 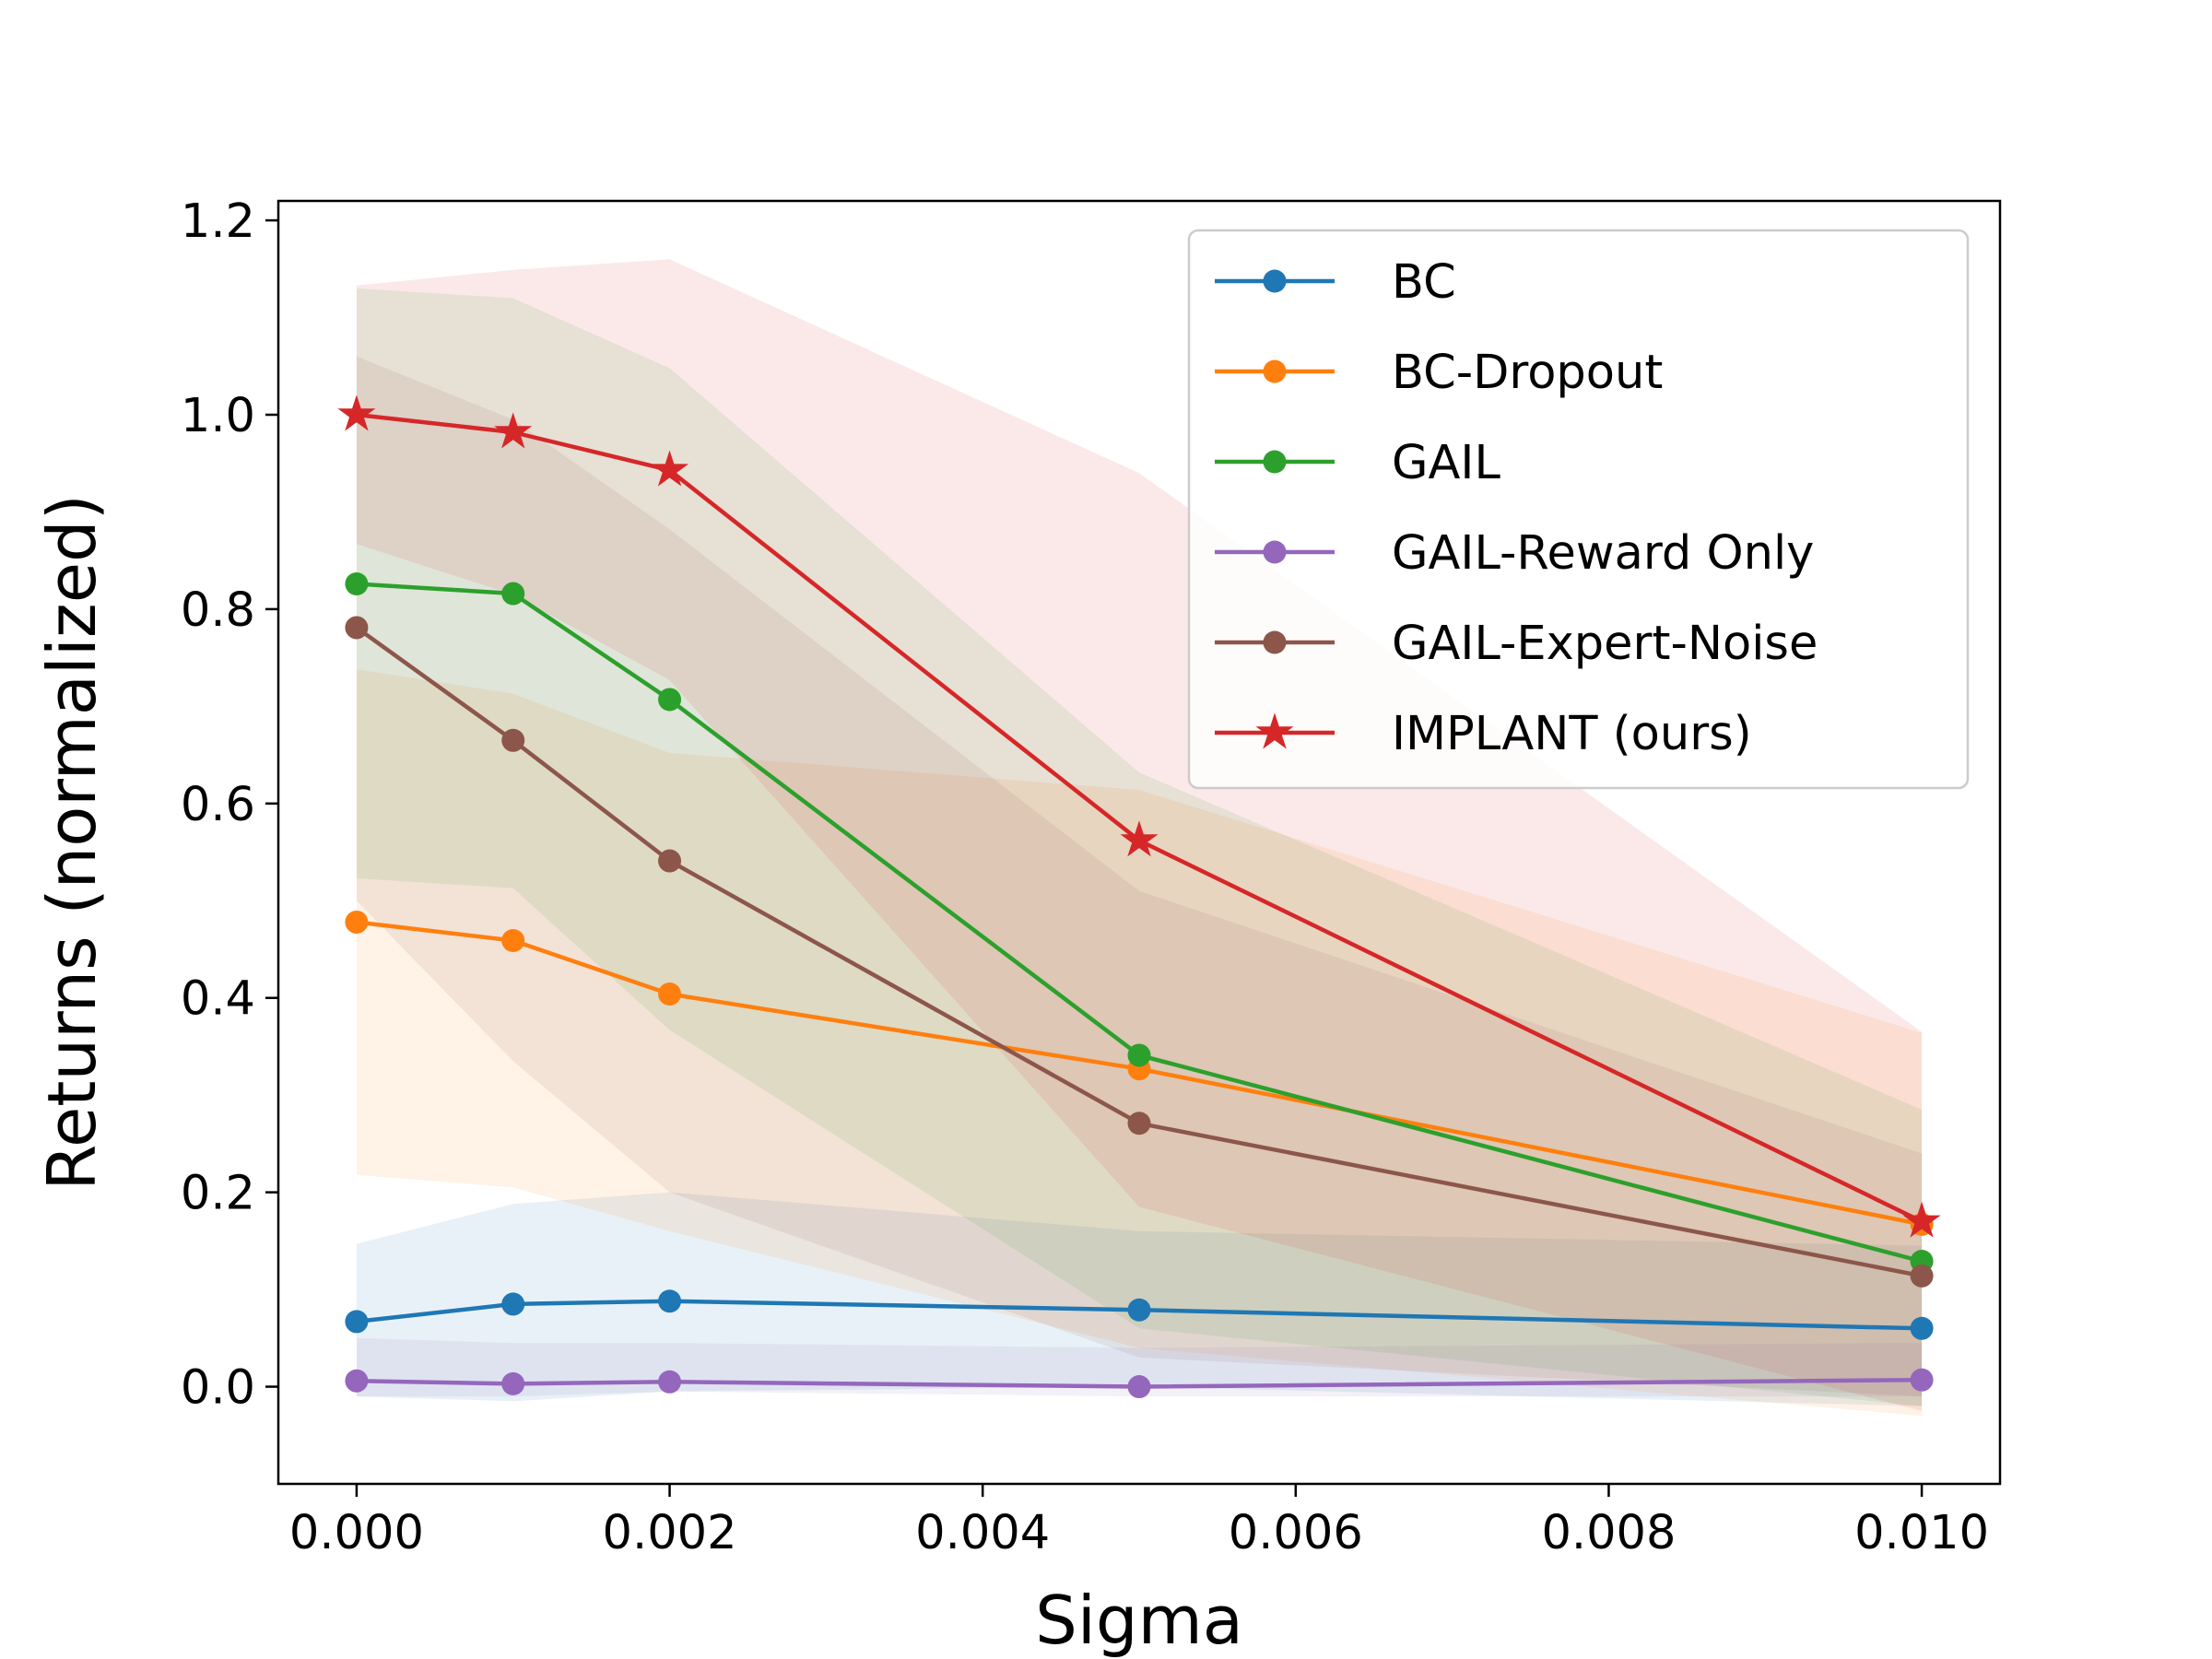 I want to click on legend-label-bc-dropout: BC-Dropout, so click(x=1527, y=373).